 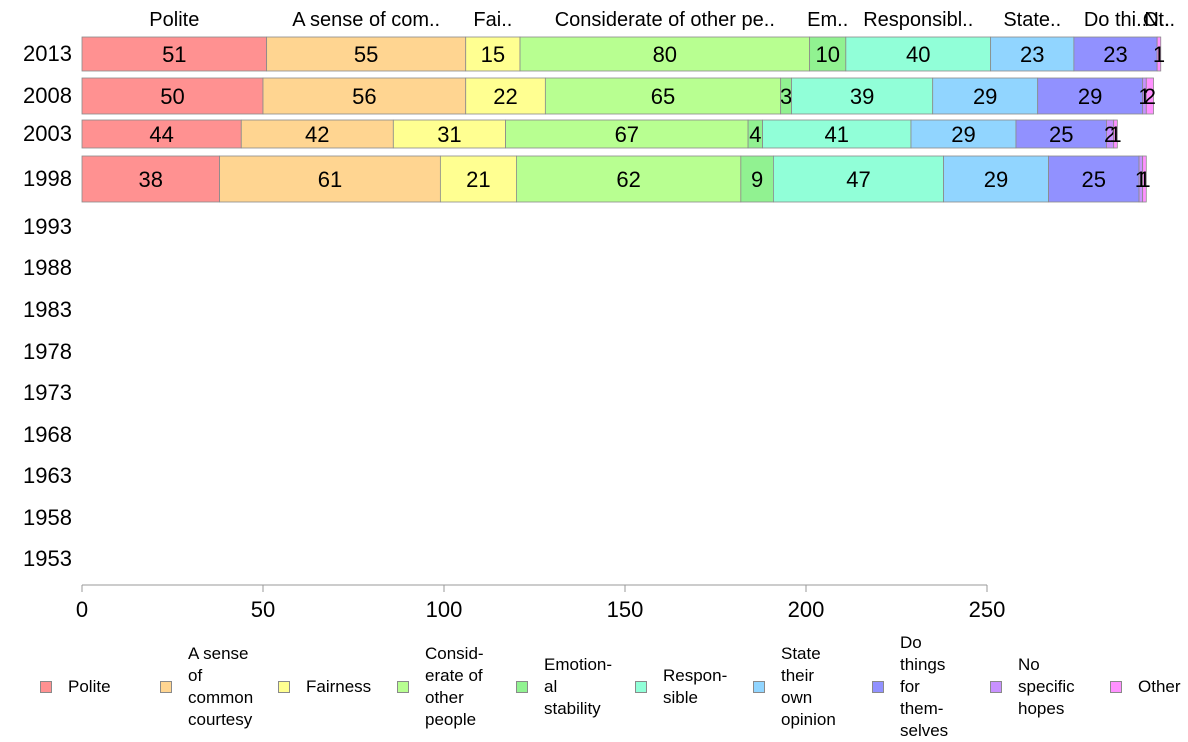 What do you see at coordinates (493, 54) in the screenshot?
I see `bar-value-label: 15` at bounding box center [493, 54].